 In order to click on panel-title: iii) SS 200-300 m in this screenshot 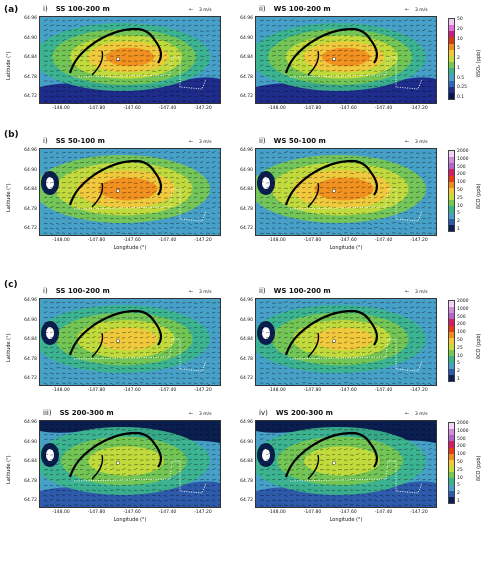, I will do `click(78, 413)`.